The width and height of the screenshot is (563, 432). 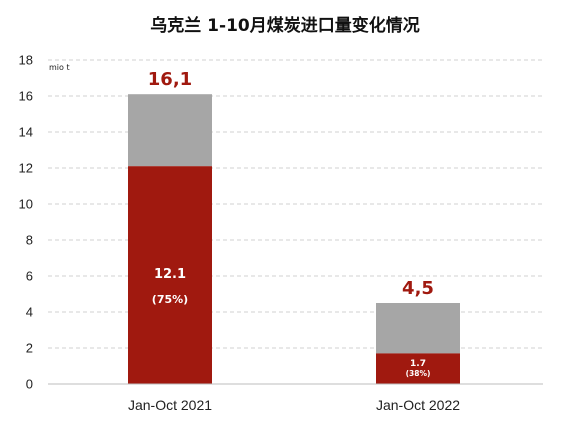 What do you see at coordinates (26, 204) in the screenshot?
I see `y-tick-label-10: 10` at bounding box center [26, 204].